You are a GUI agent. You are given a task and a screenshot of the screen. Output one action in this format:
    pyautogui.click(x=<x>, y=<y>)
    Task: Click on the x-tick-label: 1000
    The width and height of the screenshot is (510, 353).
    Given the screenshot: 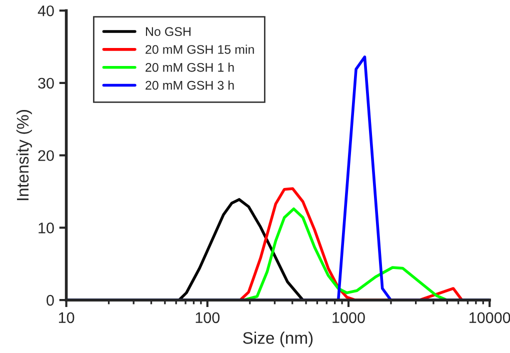 What is the action you would take?
    pyautogui.click(x=348, y=318)
    